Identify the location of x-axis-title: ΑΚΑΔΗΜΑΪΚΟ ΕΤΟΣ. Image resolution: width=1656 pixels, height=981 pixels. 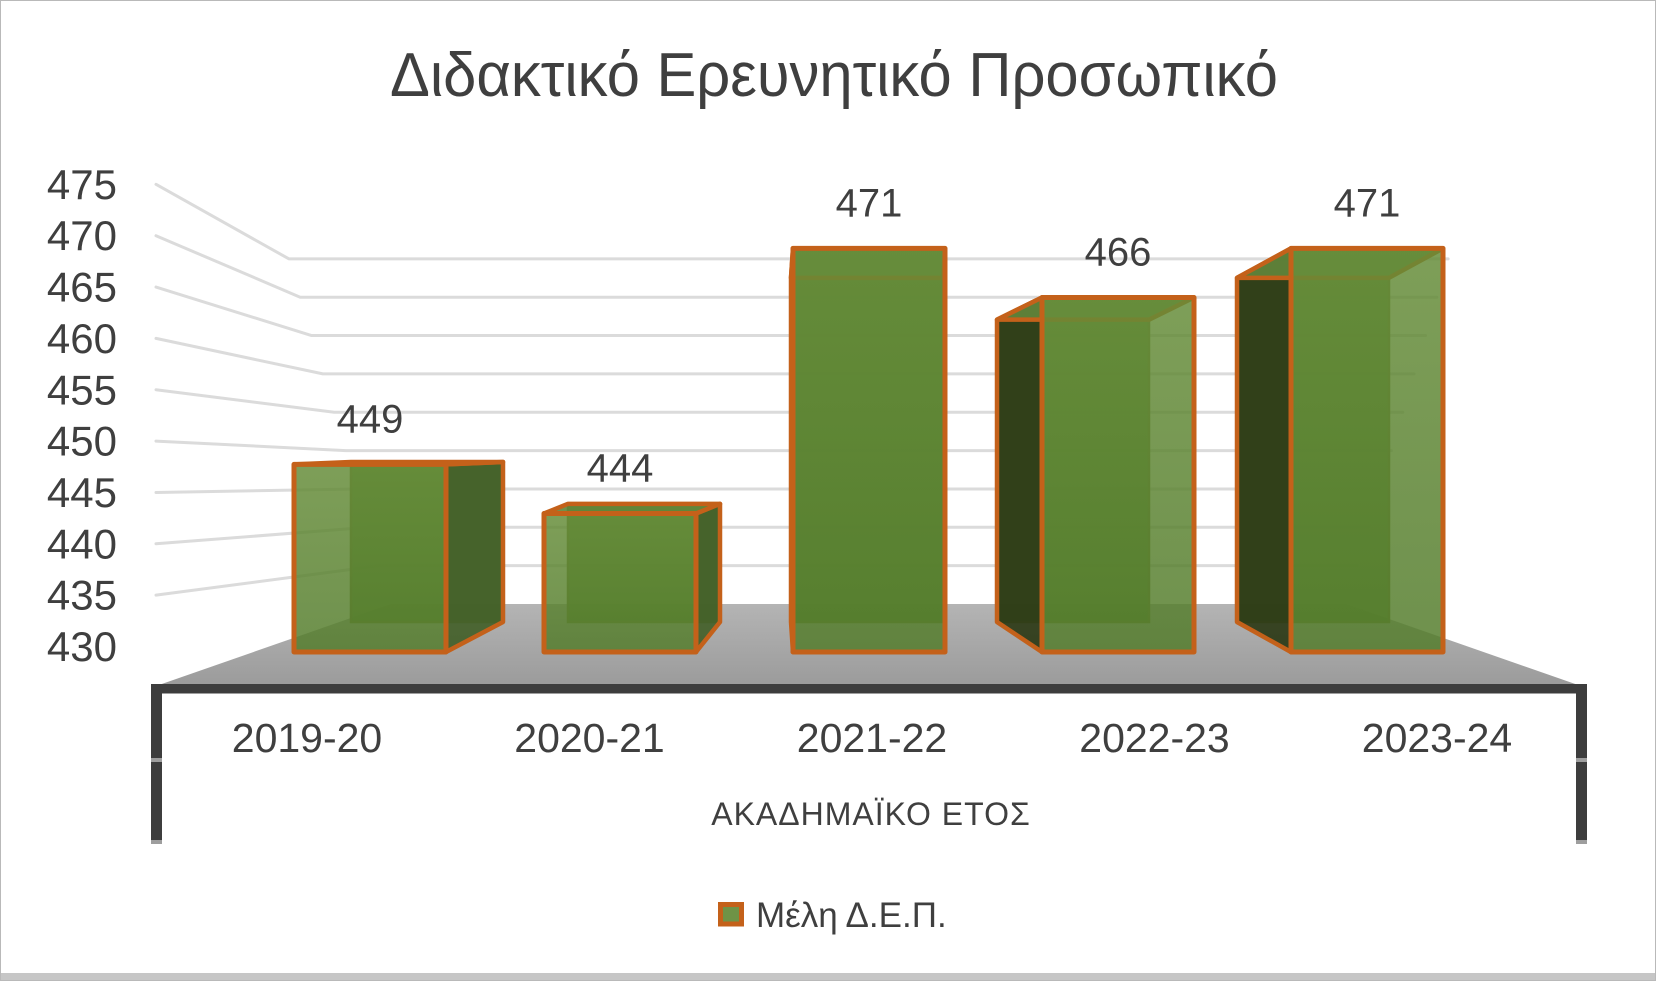
(871, 814).